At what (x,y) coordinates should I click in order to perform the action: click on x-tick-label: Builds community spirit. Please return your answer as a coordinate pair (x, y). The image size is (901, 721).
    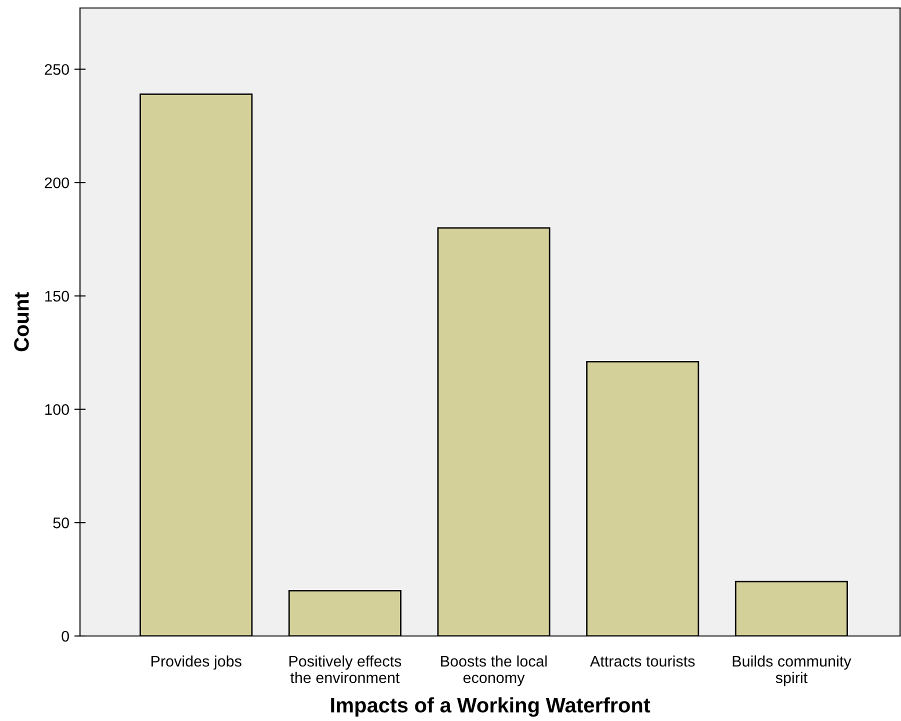
    Looking at the image, I should click on (792, 670).